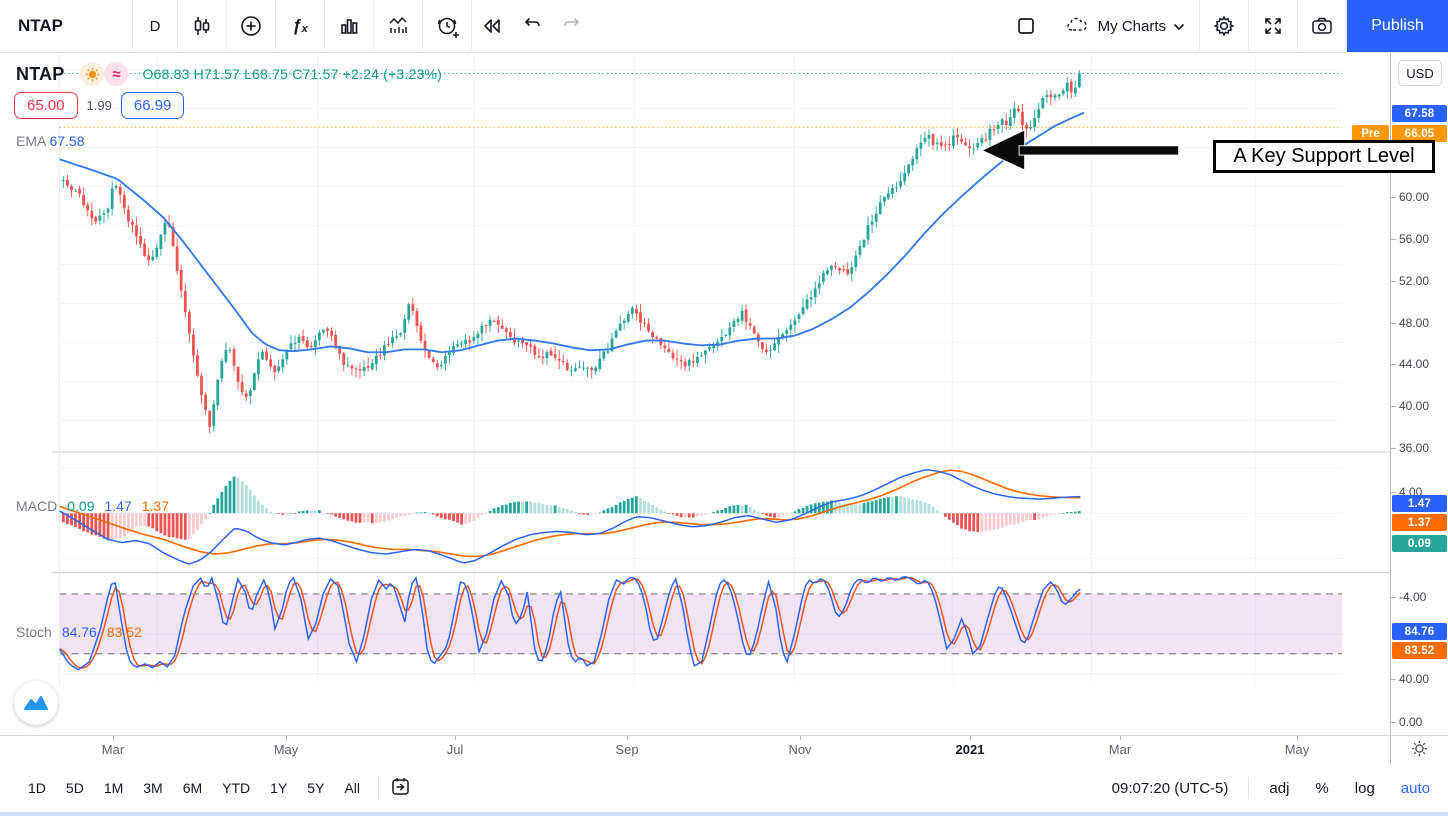  Describe the element at coordinates (1414, 448) in the screenshot. I see `axis-tick-label: 36.00` at that location.